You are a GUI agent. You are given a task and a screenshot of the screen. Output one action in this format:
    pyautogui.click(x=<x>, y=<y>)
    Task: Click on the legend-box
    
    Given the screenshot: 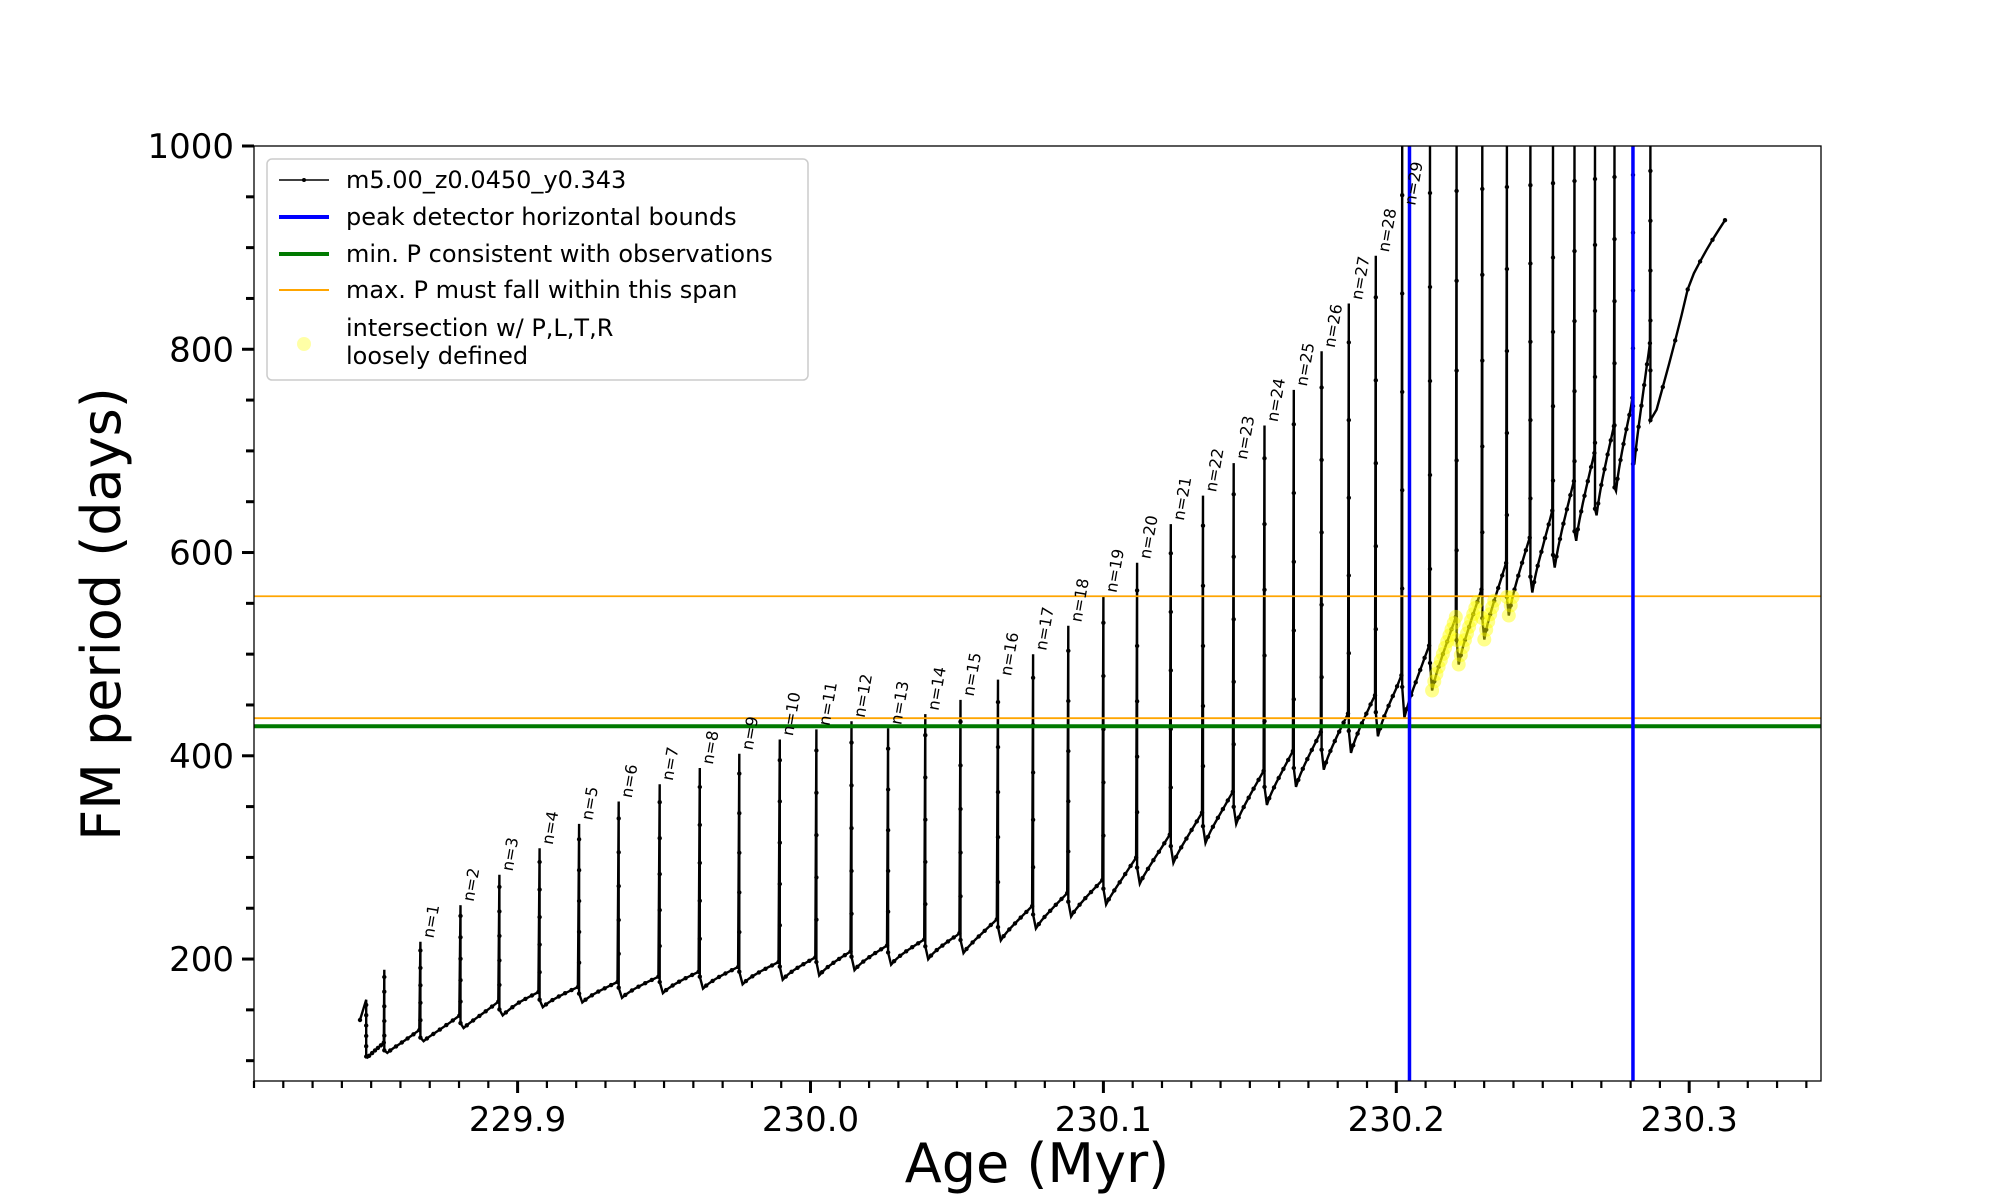 What is the action you would take?
    pyautogui.click(x=537, y=269)
    